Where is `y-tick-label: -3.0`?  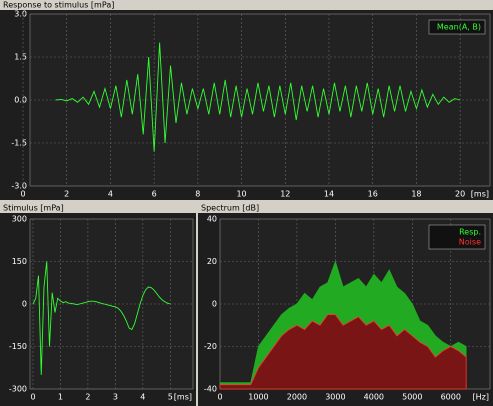
y-tick-label: -3.0 is located at coordinates (19, 186).